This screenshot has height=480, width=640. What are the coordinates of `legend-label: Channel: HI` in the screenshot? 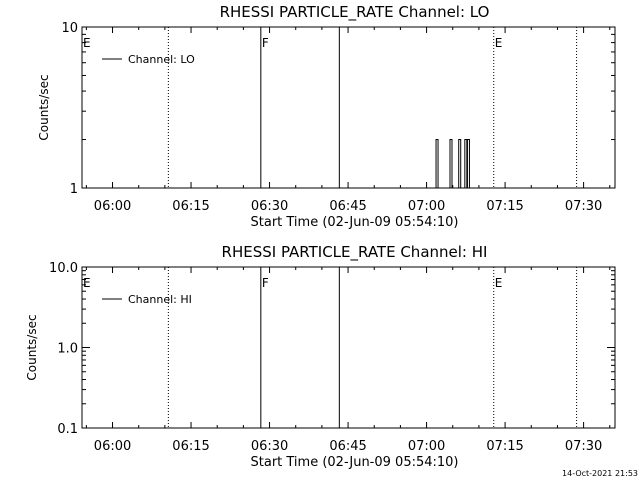 It's located at (160, 299).